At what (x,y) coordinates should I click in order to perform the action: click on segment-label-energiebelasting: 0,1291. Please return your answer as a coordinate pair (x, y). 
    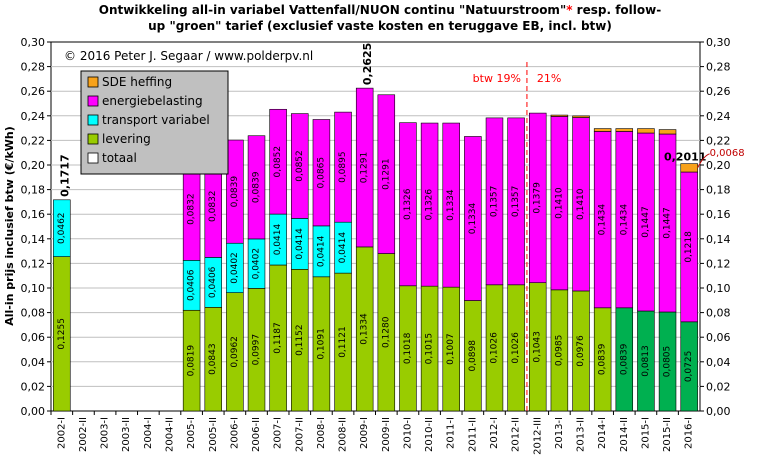
    Looking at the image, I should click on (386, 174).